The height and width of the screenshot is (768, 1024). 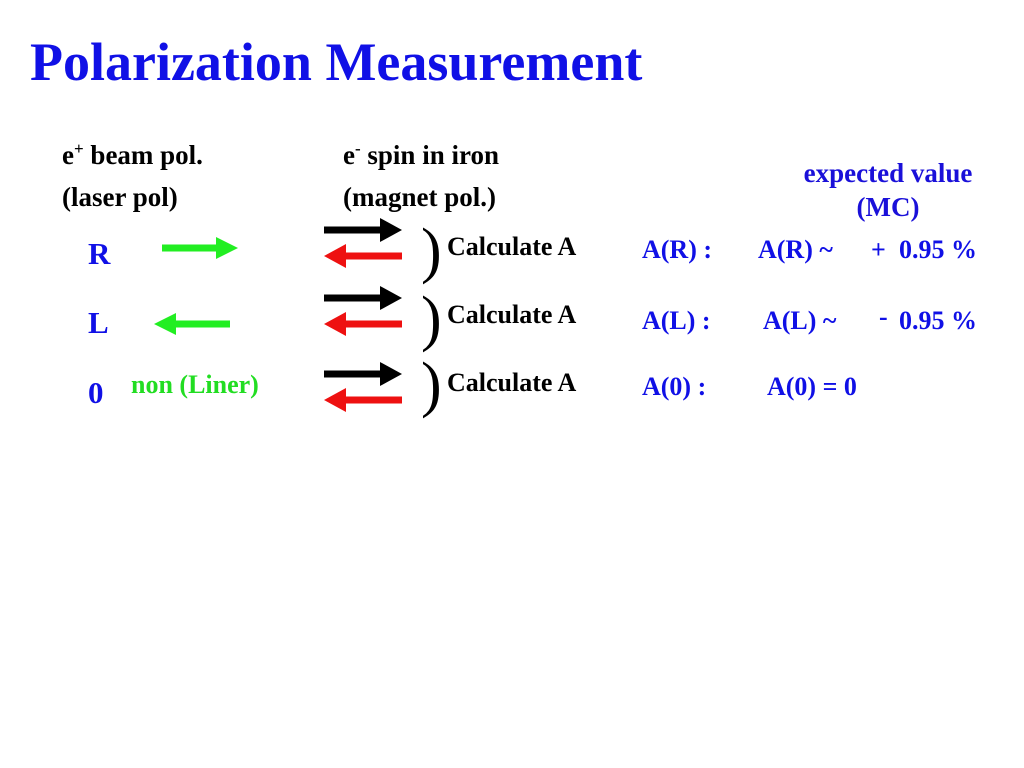 What do you see at coordinates (676, 320) in the screenshot?
I see `result-left: A(L) :` at bounding box center [676, 320].